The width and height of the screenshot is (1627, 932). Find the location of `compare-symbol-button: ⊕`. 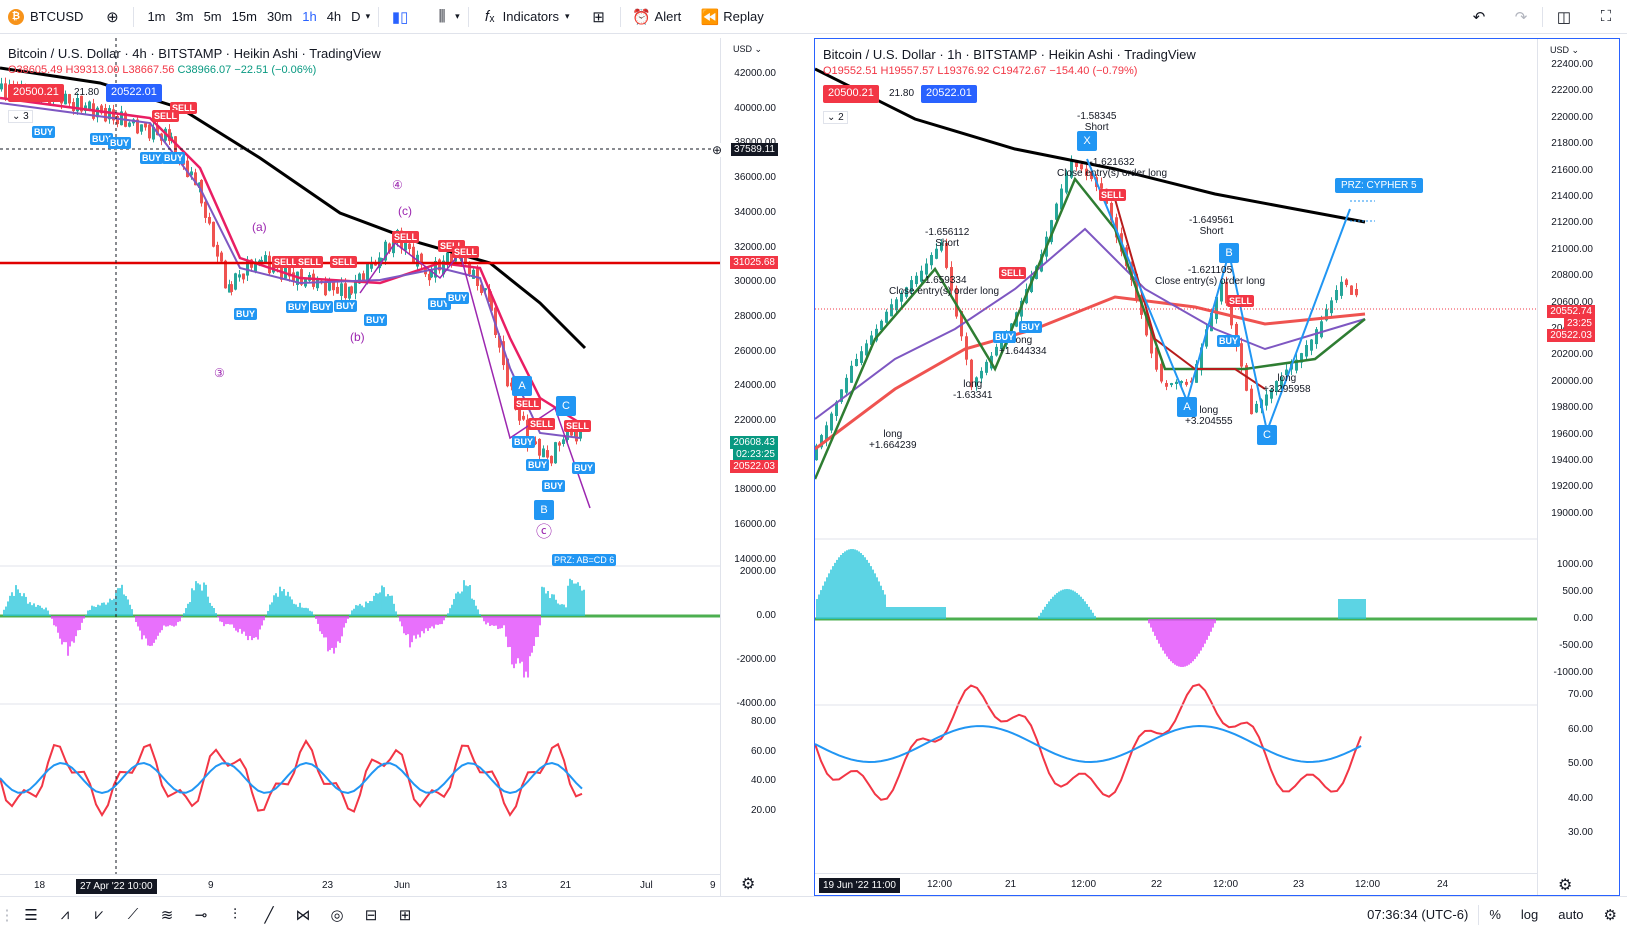

compare-symbol-button: ⊕ is located at coordinates (112, 17).